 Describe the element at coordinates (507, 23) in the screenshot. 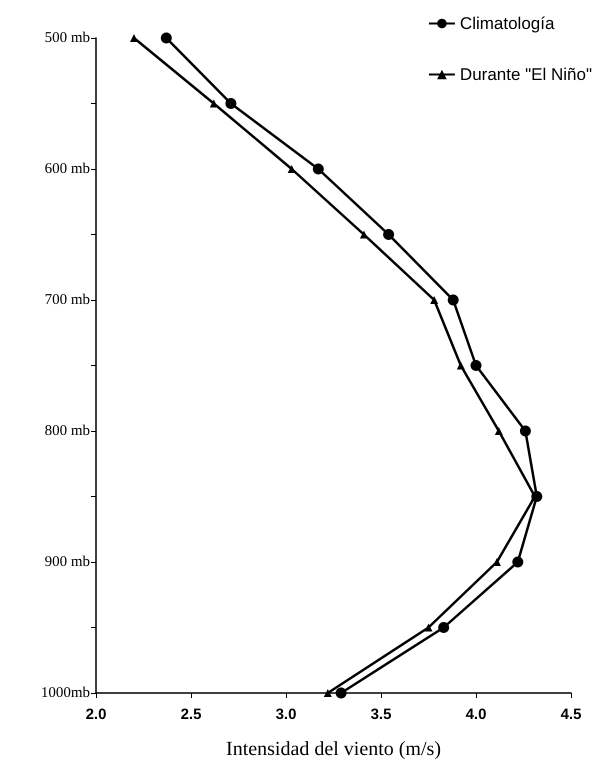

I see `legend-label: Climatología` at that location.